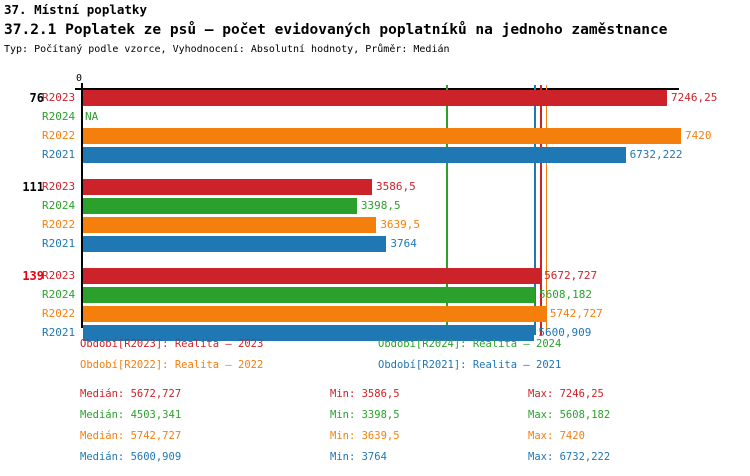  I want to click on group-label-76: 76, so click(36, 98).